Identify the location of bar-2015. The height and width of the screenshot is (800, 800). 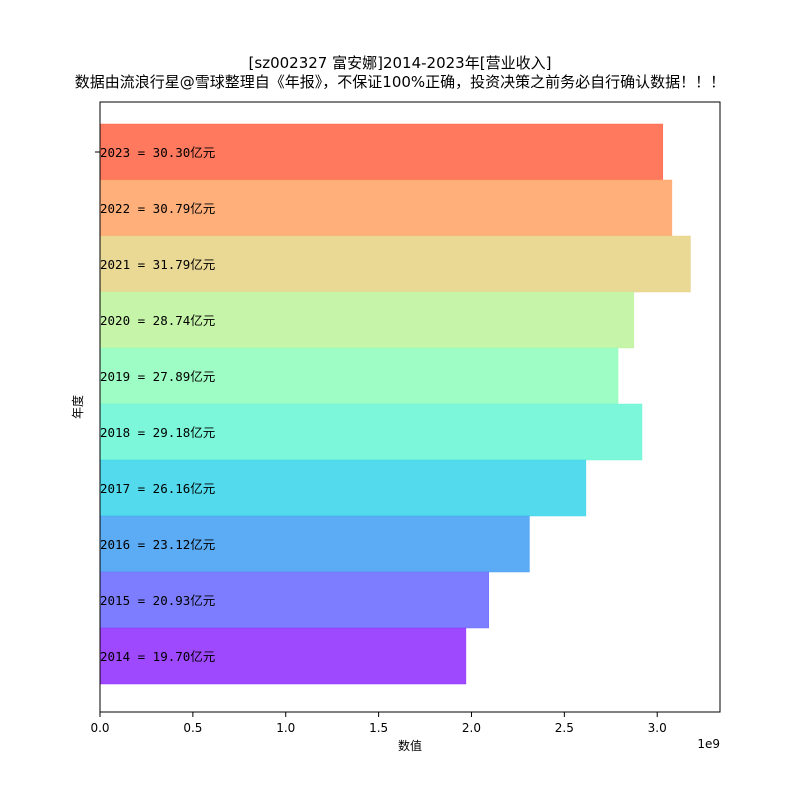
(294, 600).